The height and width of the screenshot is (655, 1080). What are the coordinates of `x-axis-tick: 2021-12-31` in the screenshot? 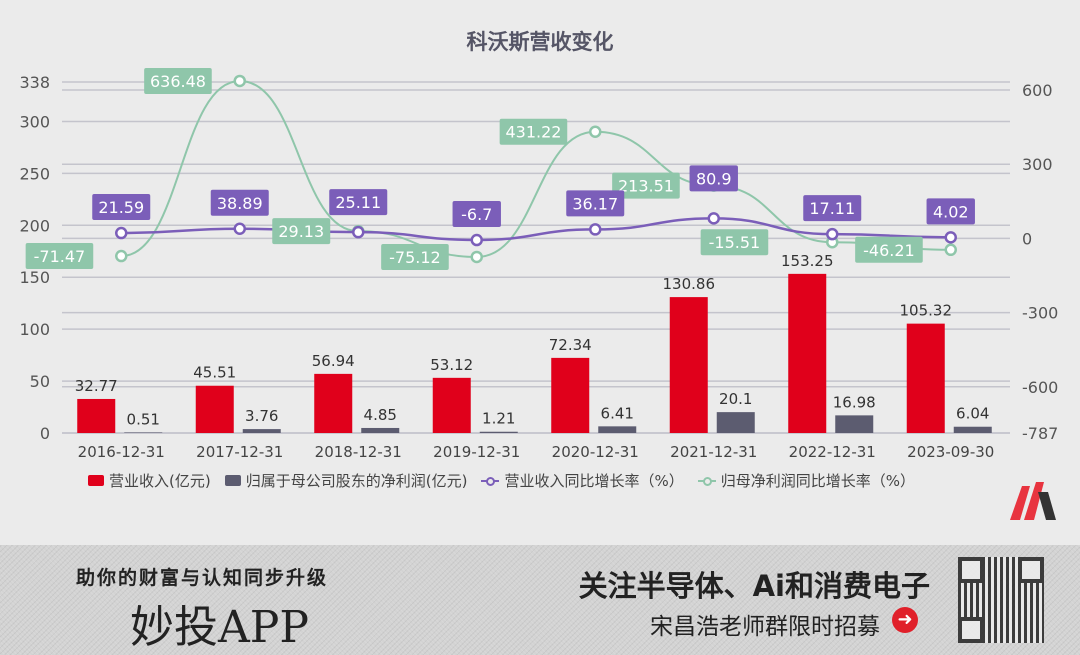 It's located at (713, 452).